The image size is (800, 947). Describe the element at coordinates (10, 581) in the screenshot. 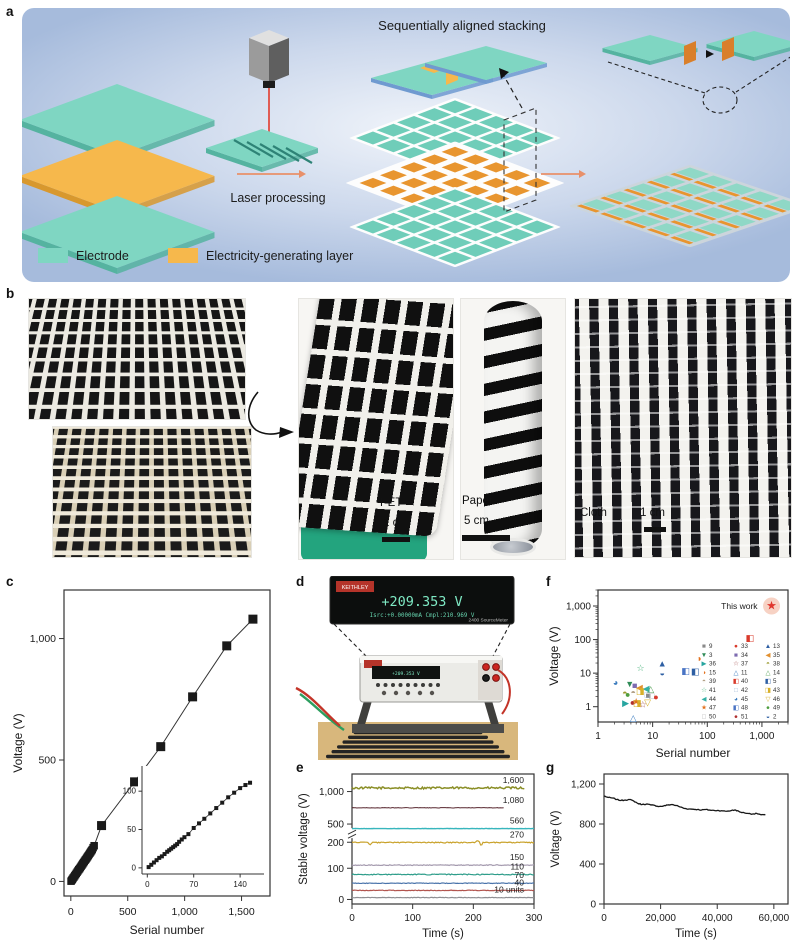

I see `panel-label-c: c` at that location.